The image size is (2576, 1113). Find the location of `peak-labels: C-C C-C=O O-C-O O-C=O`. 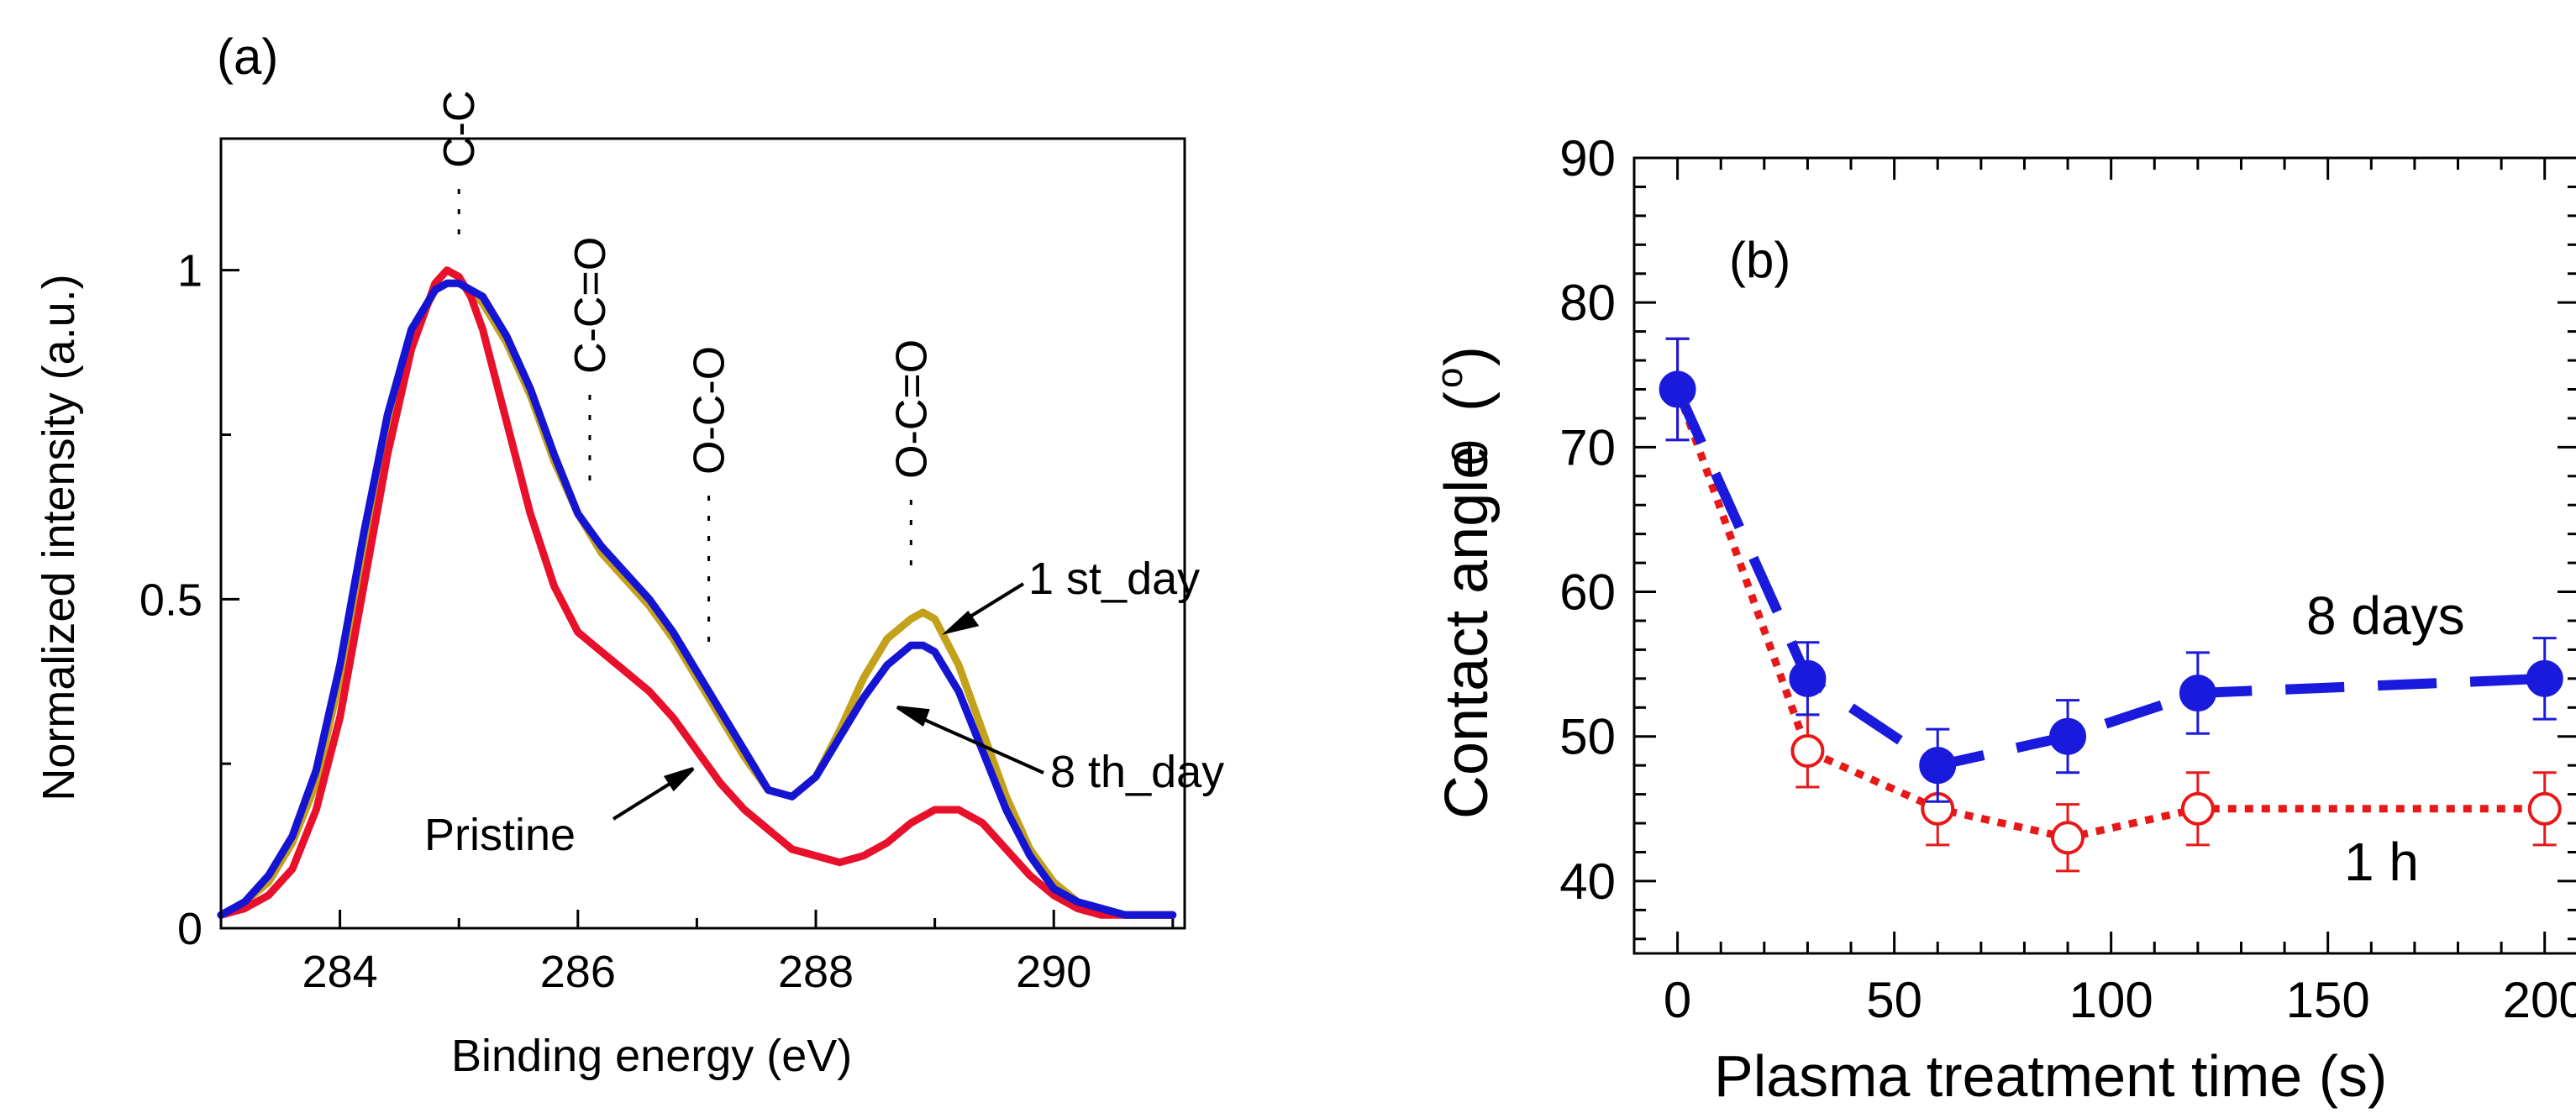

peak-labels: C-C C-C=O O-C-O O-C=O is located at coordinates (685, 369).